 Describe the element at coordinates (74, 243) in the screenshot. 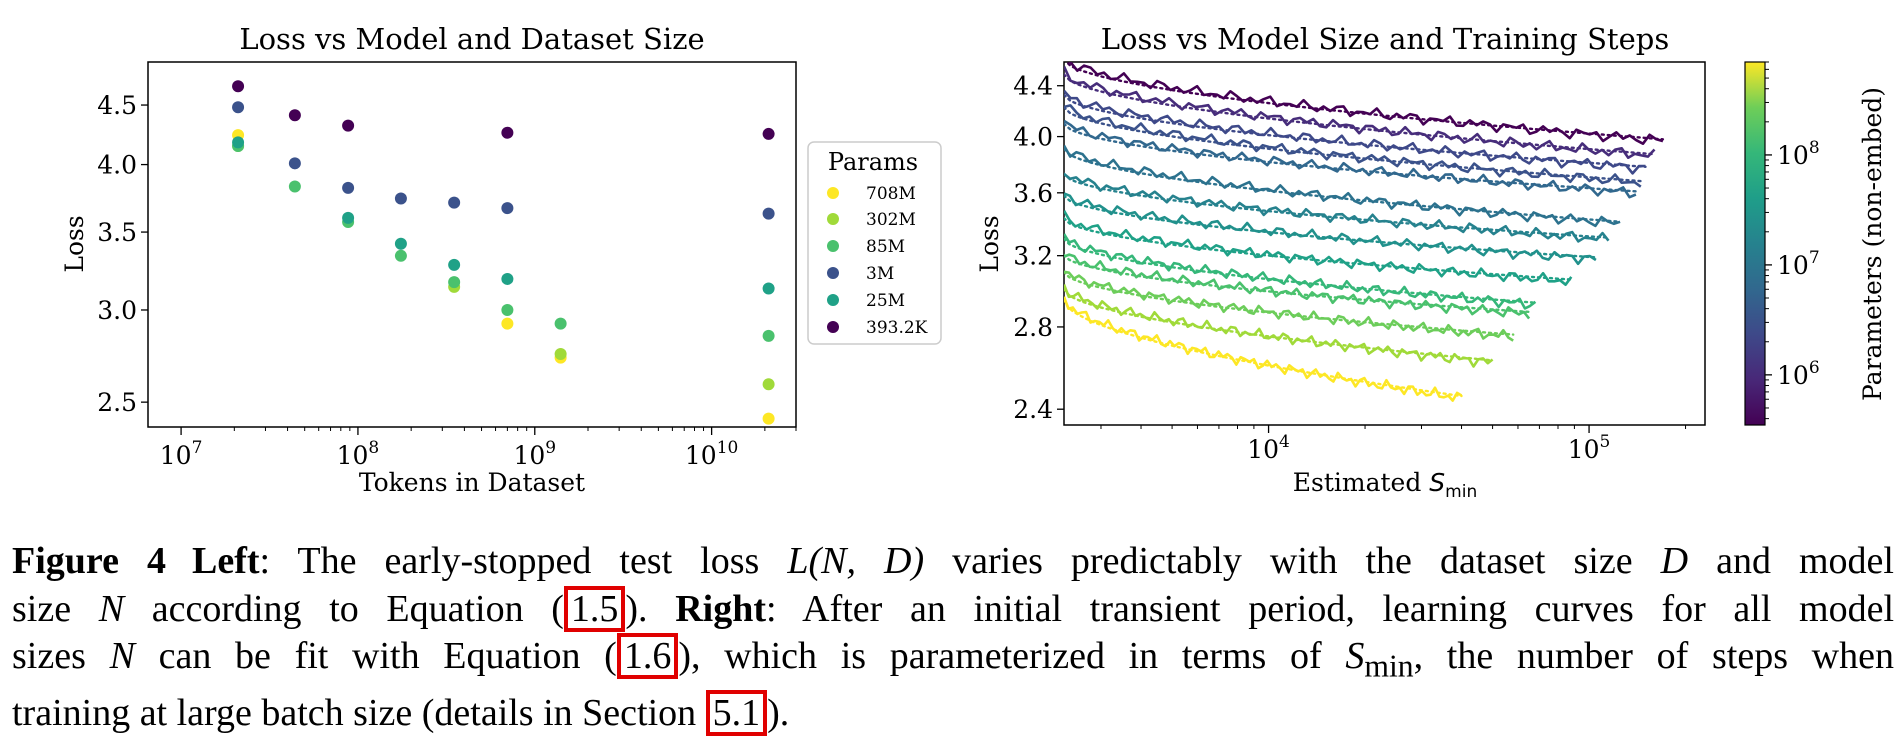

I see `left-y-axis-label: Loss` at that location.